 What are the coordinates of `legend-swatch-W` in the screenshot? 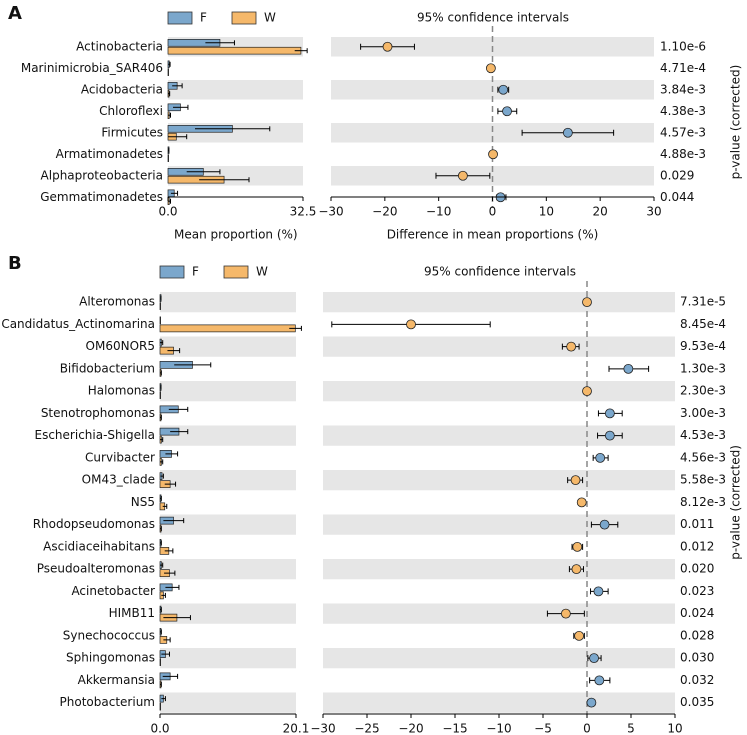 It's located at (236, 272).